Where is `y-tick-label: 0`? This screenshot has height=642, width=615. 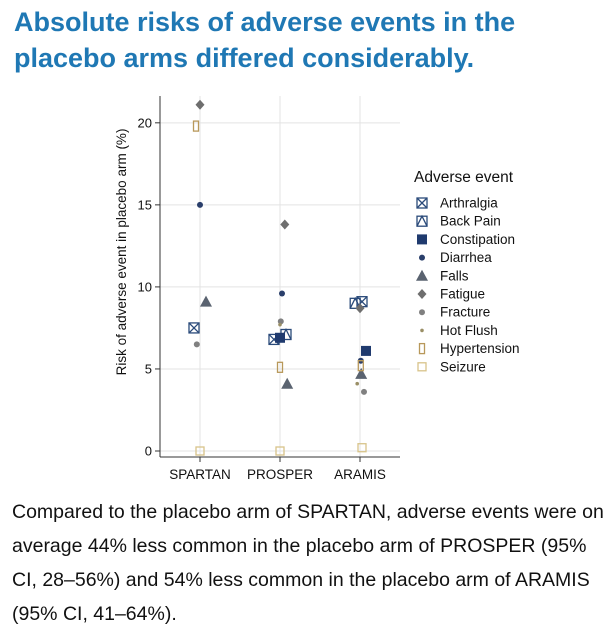 y-tick-label: 0 is located at coordinates (148, 451).